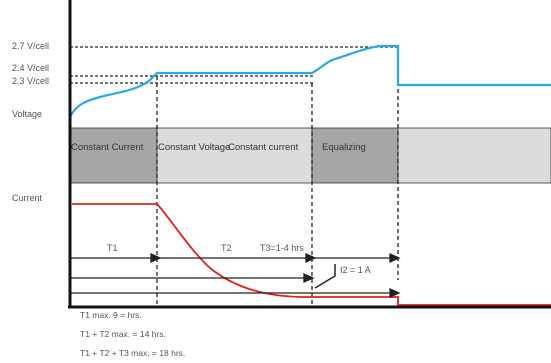 The height and width of the screenshot is (363, 551). Describe the element at coordinates (282, 248) in the screenshot. I see `timing-label-t3: T3=1-4 hrs` at that location.